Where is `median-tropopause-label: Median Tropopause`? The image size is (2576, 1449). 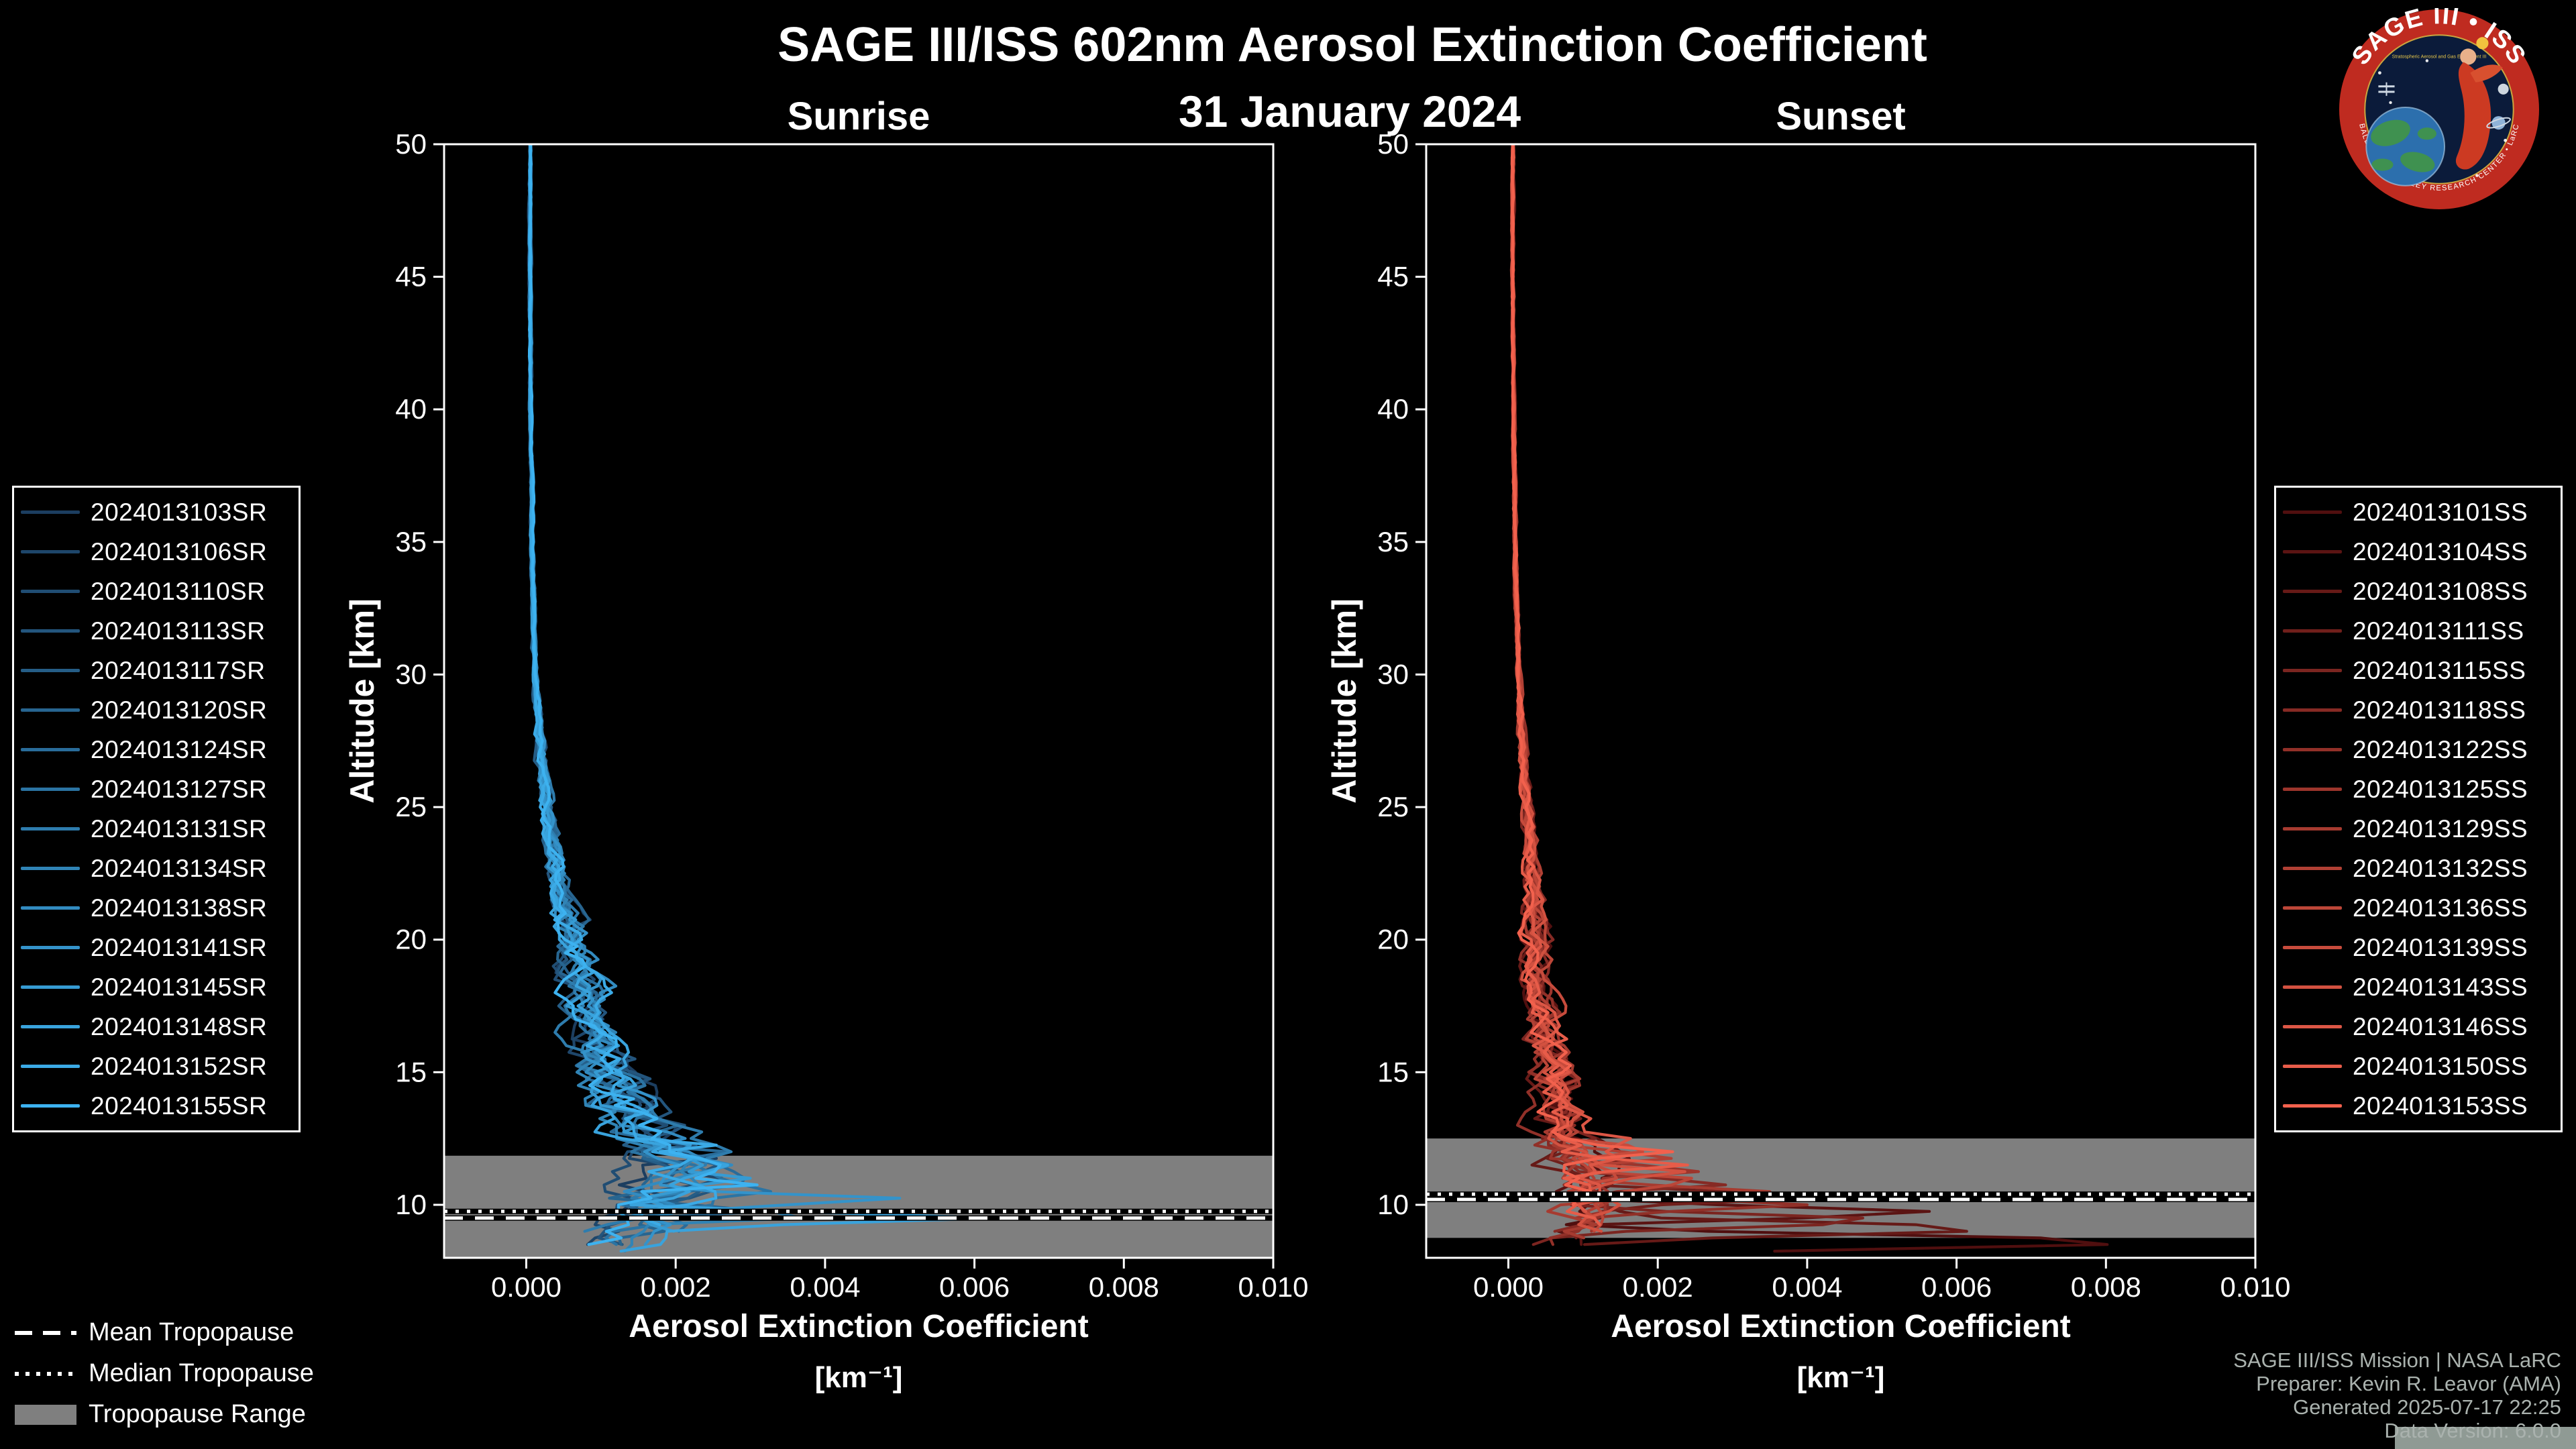 median-tropopause-label: Median Tropopause is located at coordinates (201, 1373).